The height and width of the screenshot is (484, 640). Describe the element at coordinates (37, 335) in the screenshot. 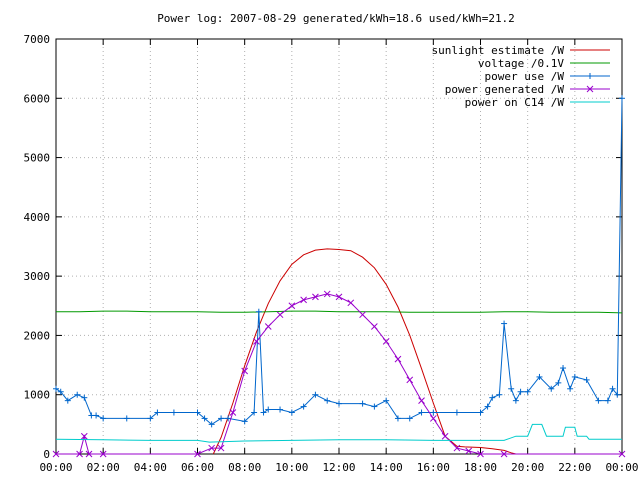

I see `y-tick-label: 2000` at that location.